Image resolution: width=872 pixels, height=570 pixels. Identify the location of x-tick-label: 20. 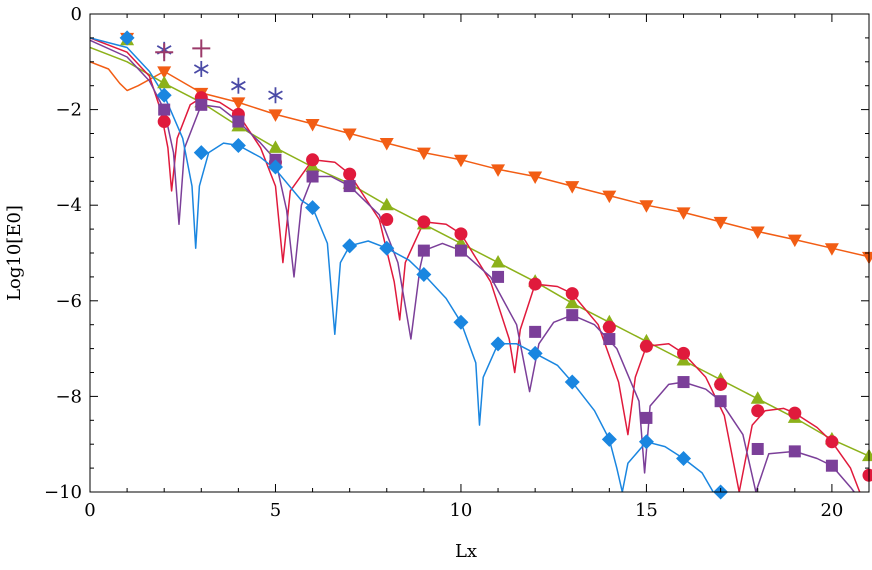
(831, 510).